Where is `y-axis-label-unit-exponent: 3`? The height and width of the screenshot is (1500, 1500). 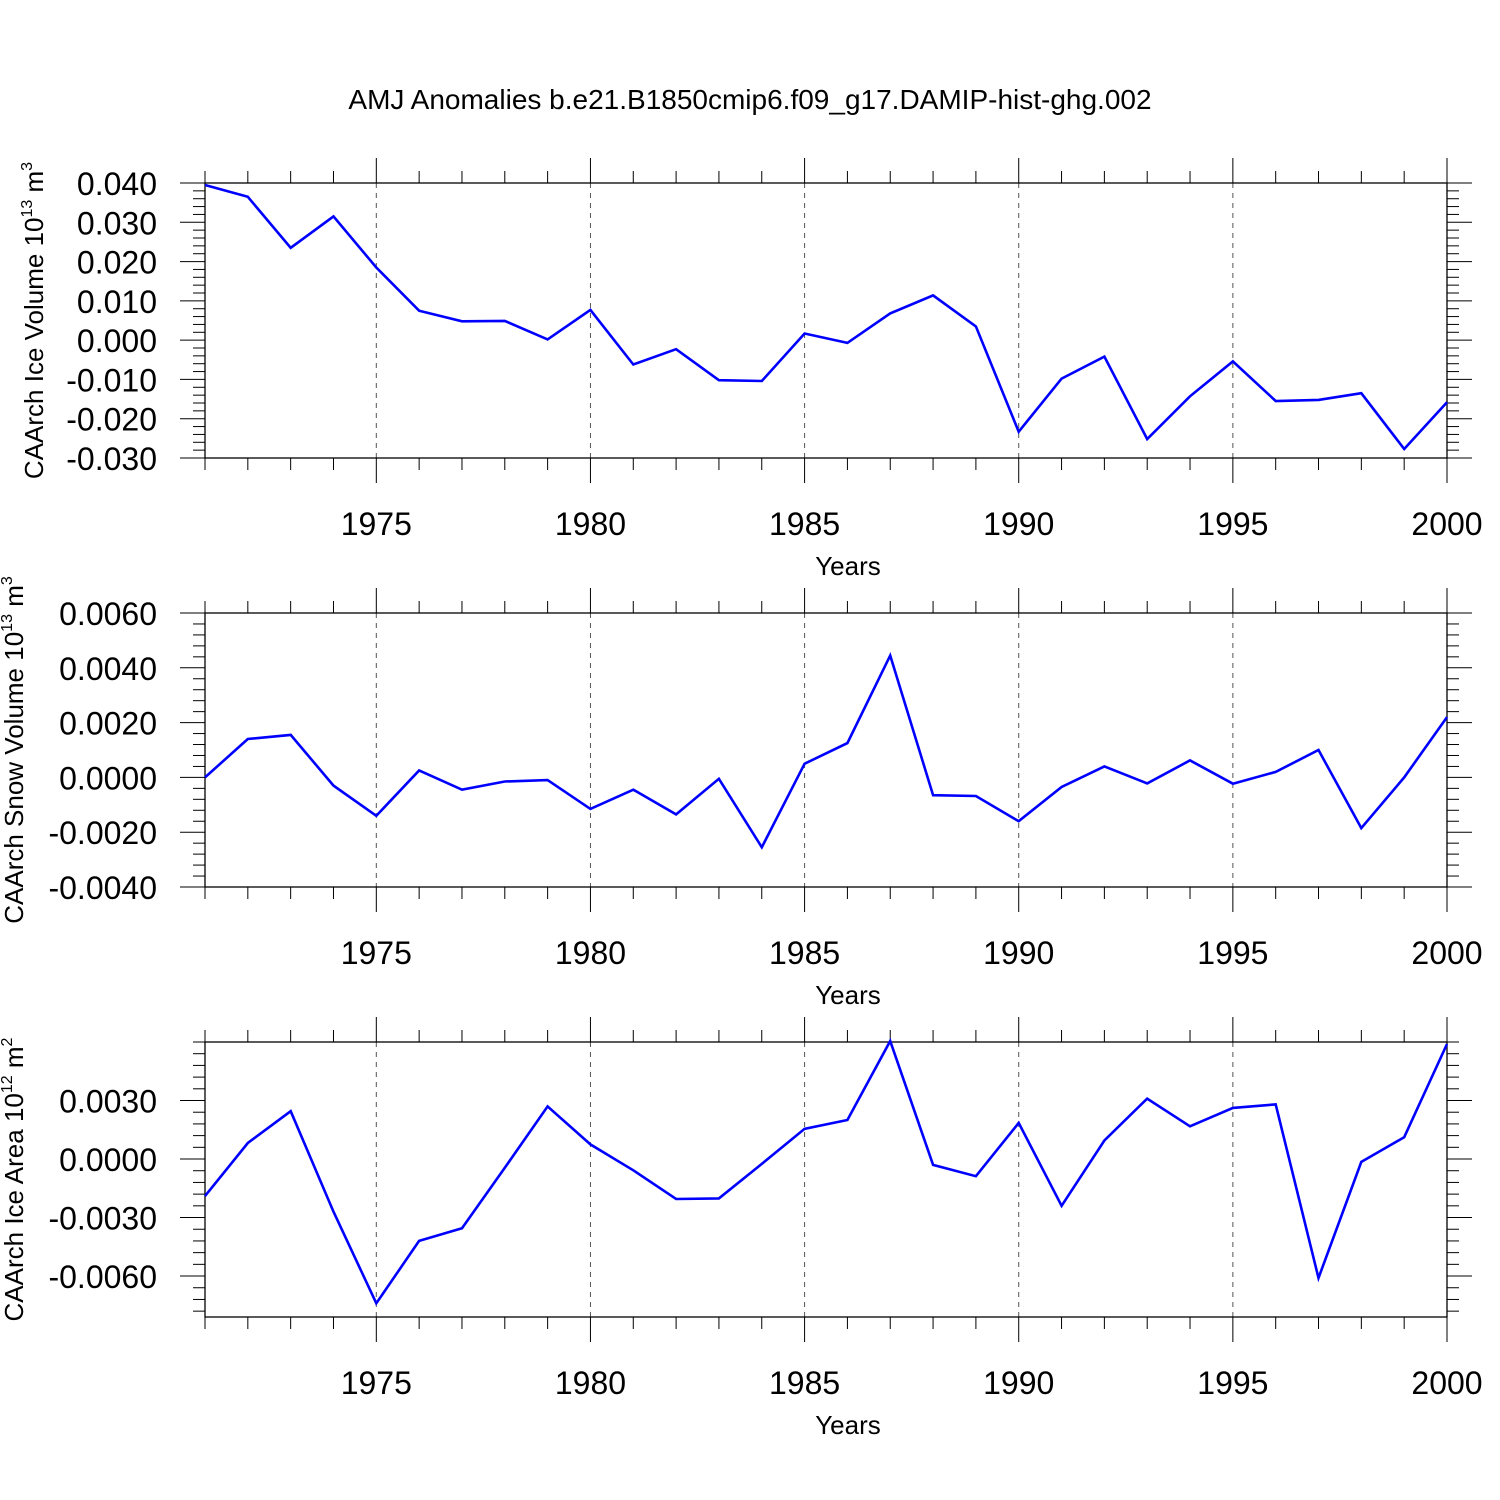
y-axis-label-unit-exponent: 3 is located at coordinates (27, 166).